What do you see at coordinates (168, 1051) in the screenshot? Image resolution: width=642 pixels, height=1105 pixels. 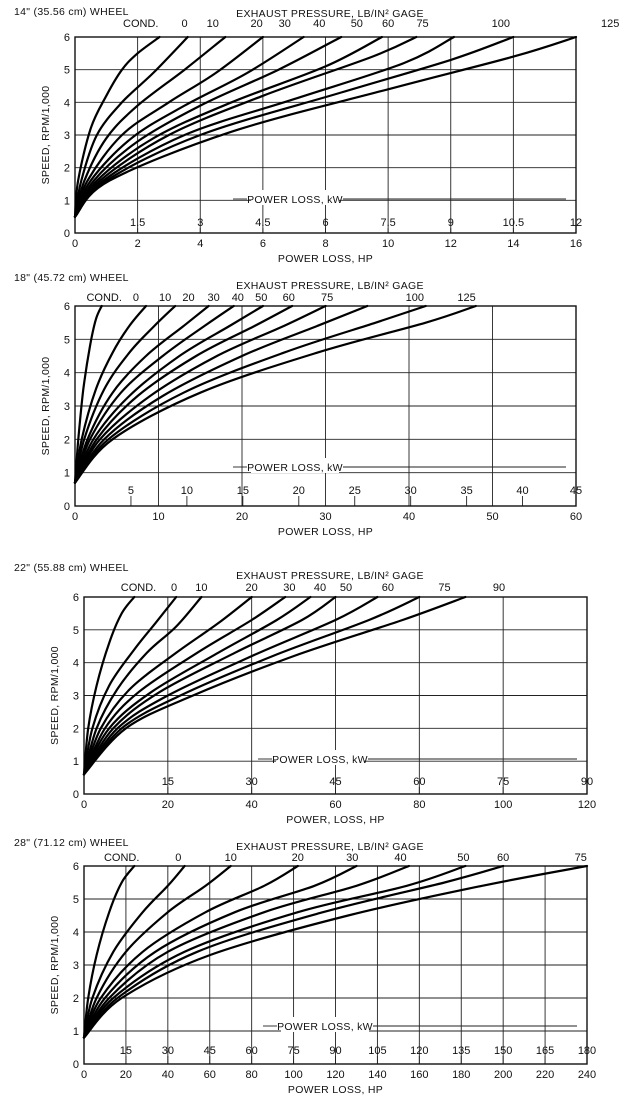 I see `kw-tick-label: 30` at bounding box center [168, 1051].